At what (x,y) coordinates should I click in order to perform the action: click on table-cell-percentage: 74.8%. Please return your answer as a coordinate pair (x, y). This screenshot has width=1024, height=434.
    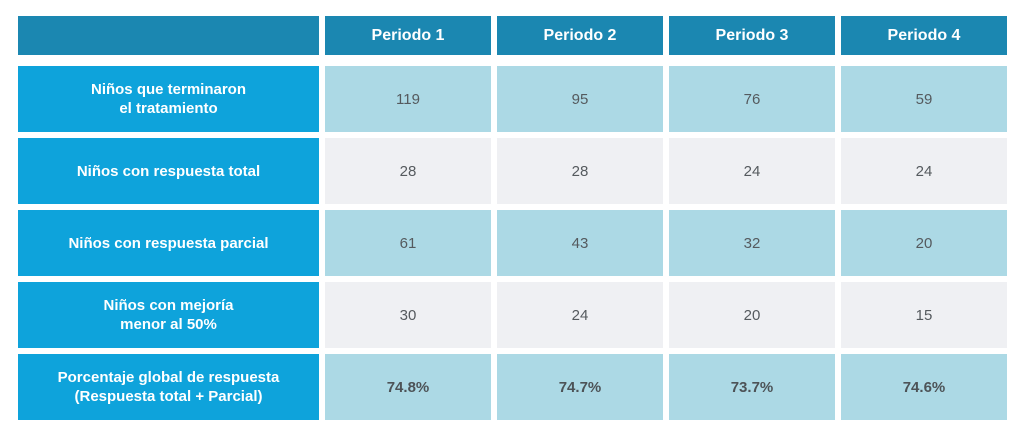
    Looking at the image, I should click on (408, 387).